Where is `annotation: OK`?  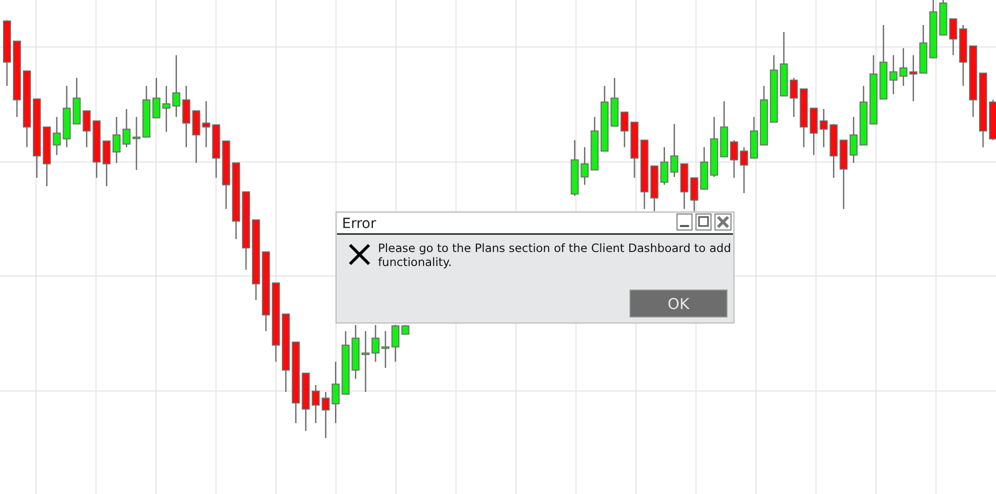 annotation: OK is located at coordinates (679, 304).